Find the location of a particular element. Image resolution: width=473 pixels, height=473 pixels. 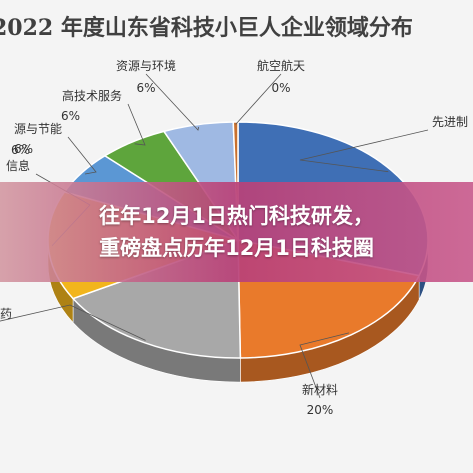

slice-name-label-3: 信息 is located at coordinates (18, 165).